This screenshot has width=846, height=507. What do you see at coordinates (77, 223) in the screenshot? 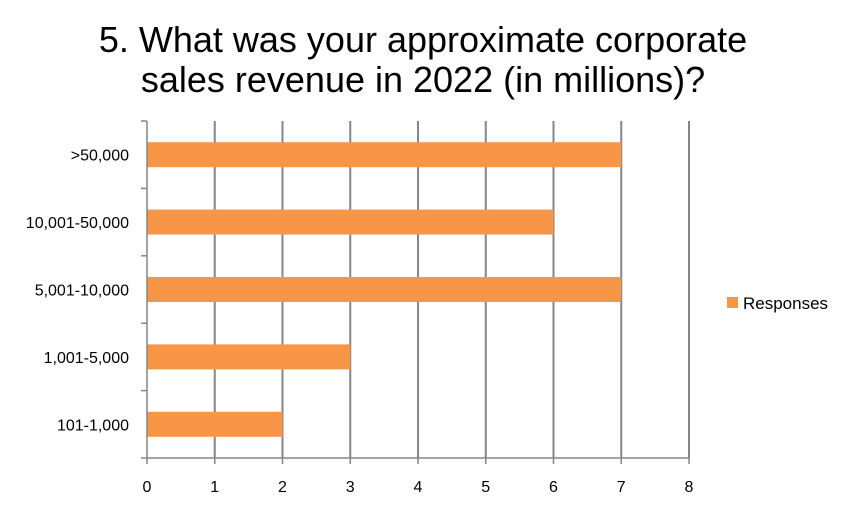
I see `y-category-label-2: 10,001-50,000` at bounding box center [77, 223].